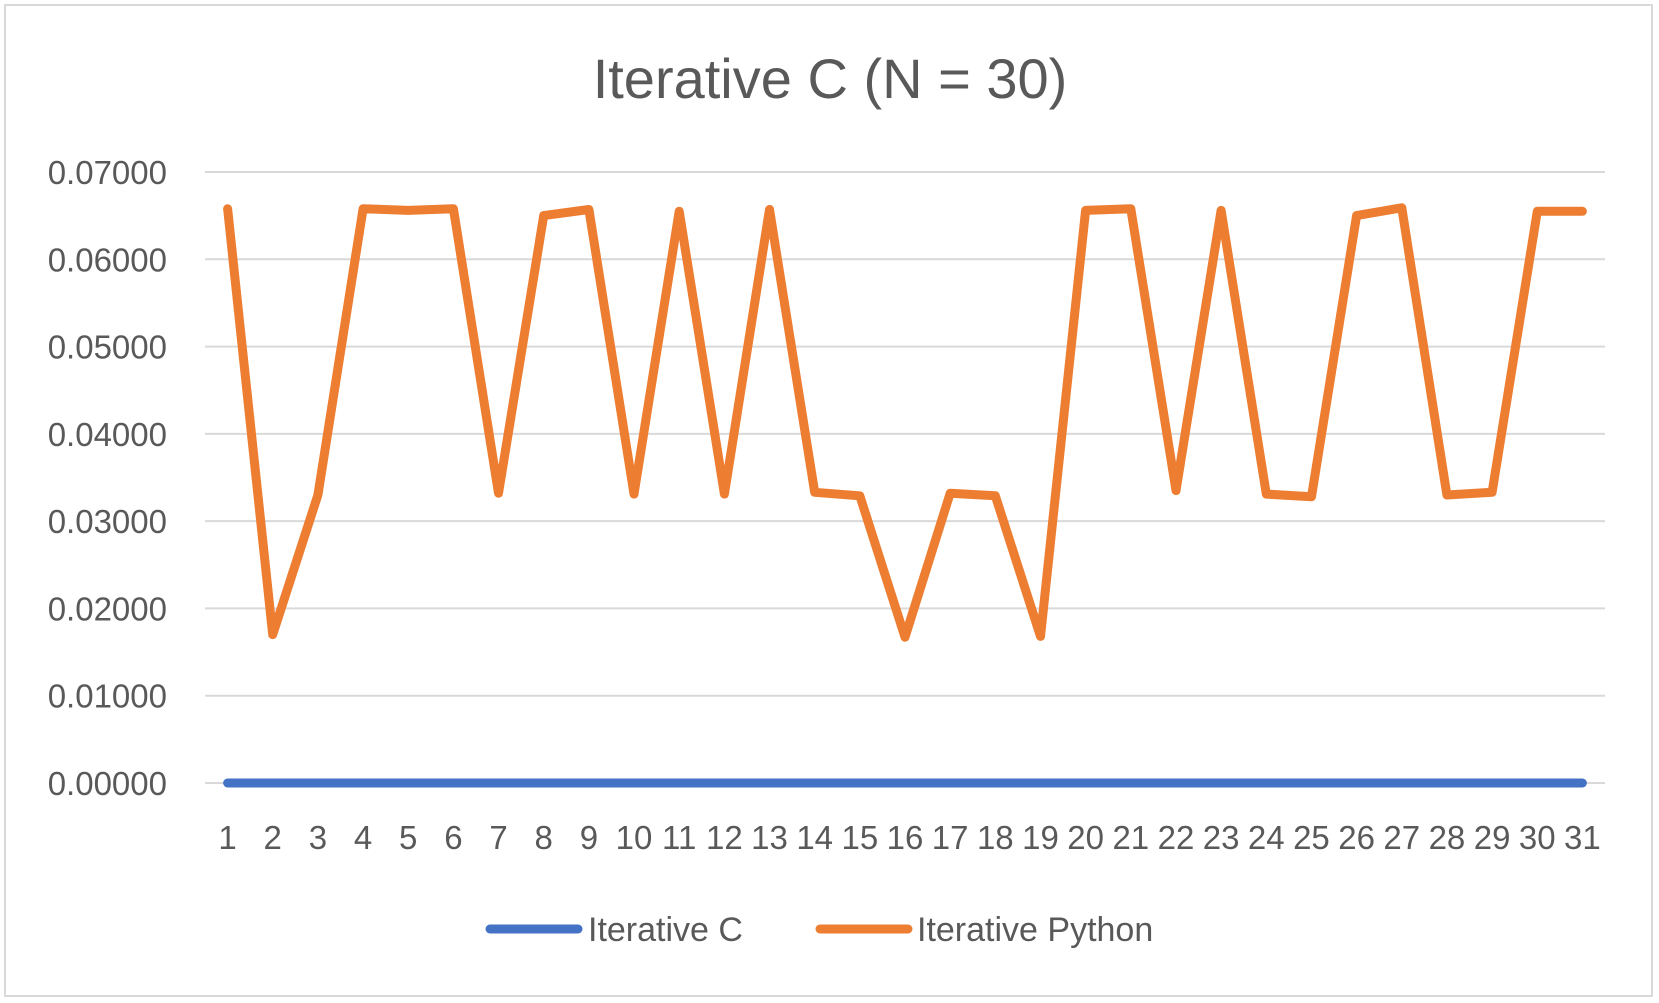 This screenshot has width=1659, height=1003. Describe the element at coordinates (107, 696) in the screenshot. I see `y-tick-label: 0.01000` at that location.